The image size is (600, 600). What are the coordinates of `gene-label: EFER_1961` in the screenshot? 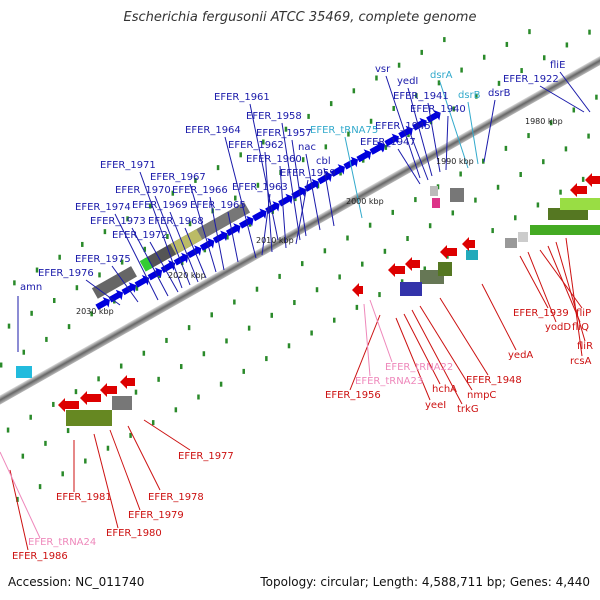 It's located at (242, 97).